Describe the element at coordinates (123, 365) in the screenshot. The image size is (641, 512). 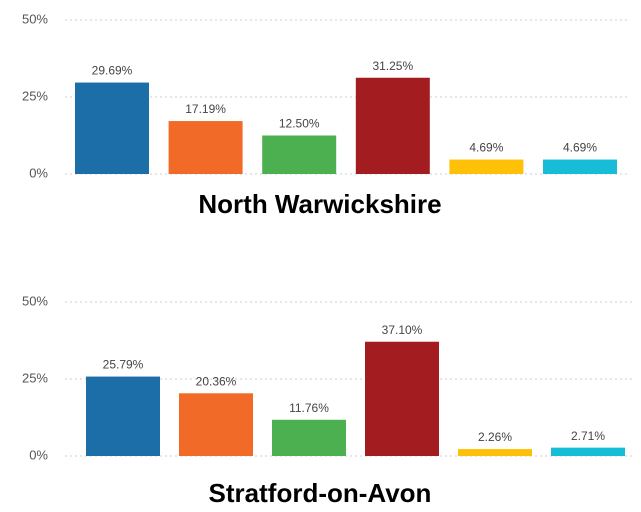
I see `value-label: 25.79%` at that location.